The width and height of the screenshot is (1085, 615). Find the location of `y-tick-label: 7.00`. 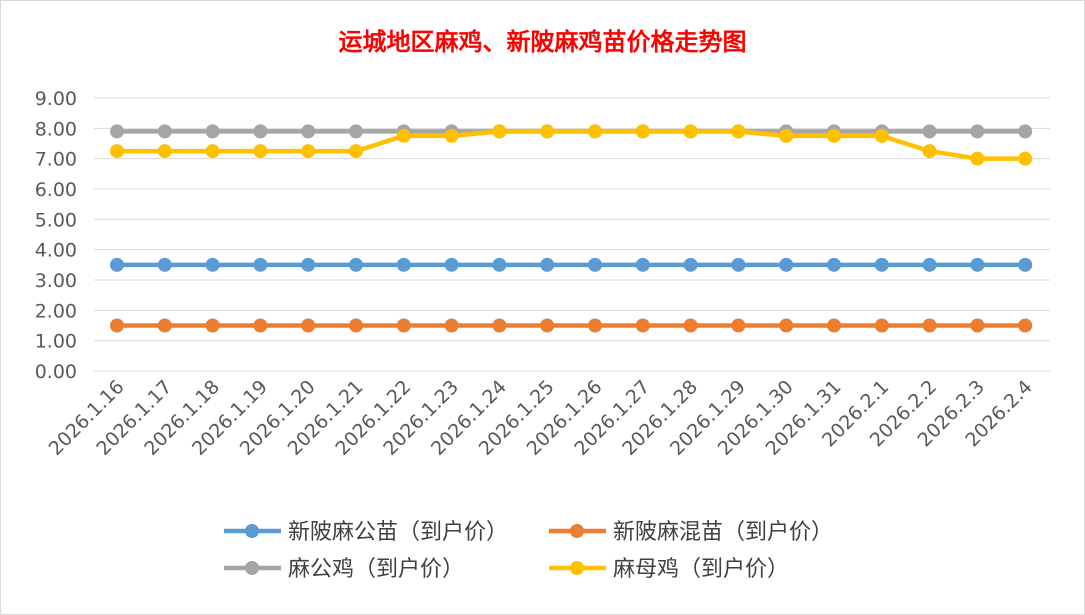

y-tick-label: 7.00 is located at coordinates (56, 160).